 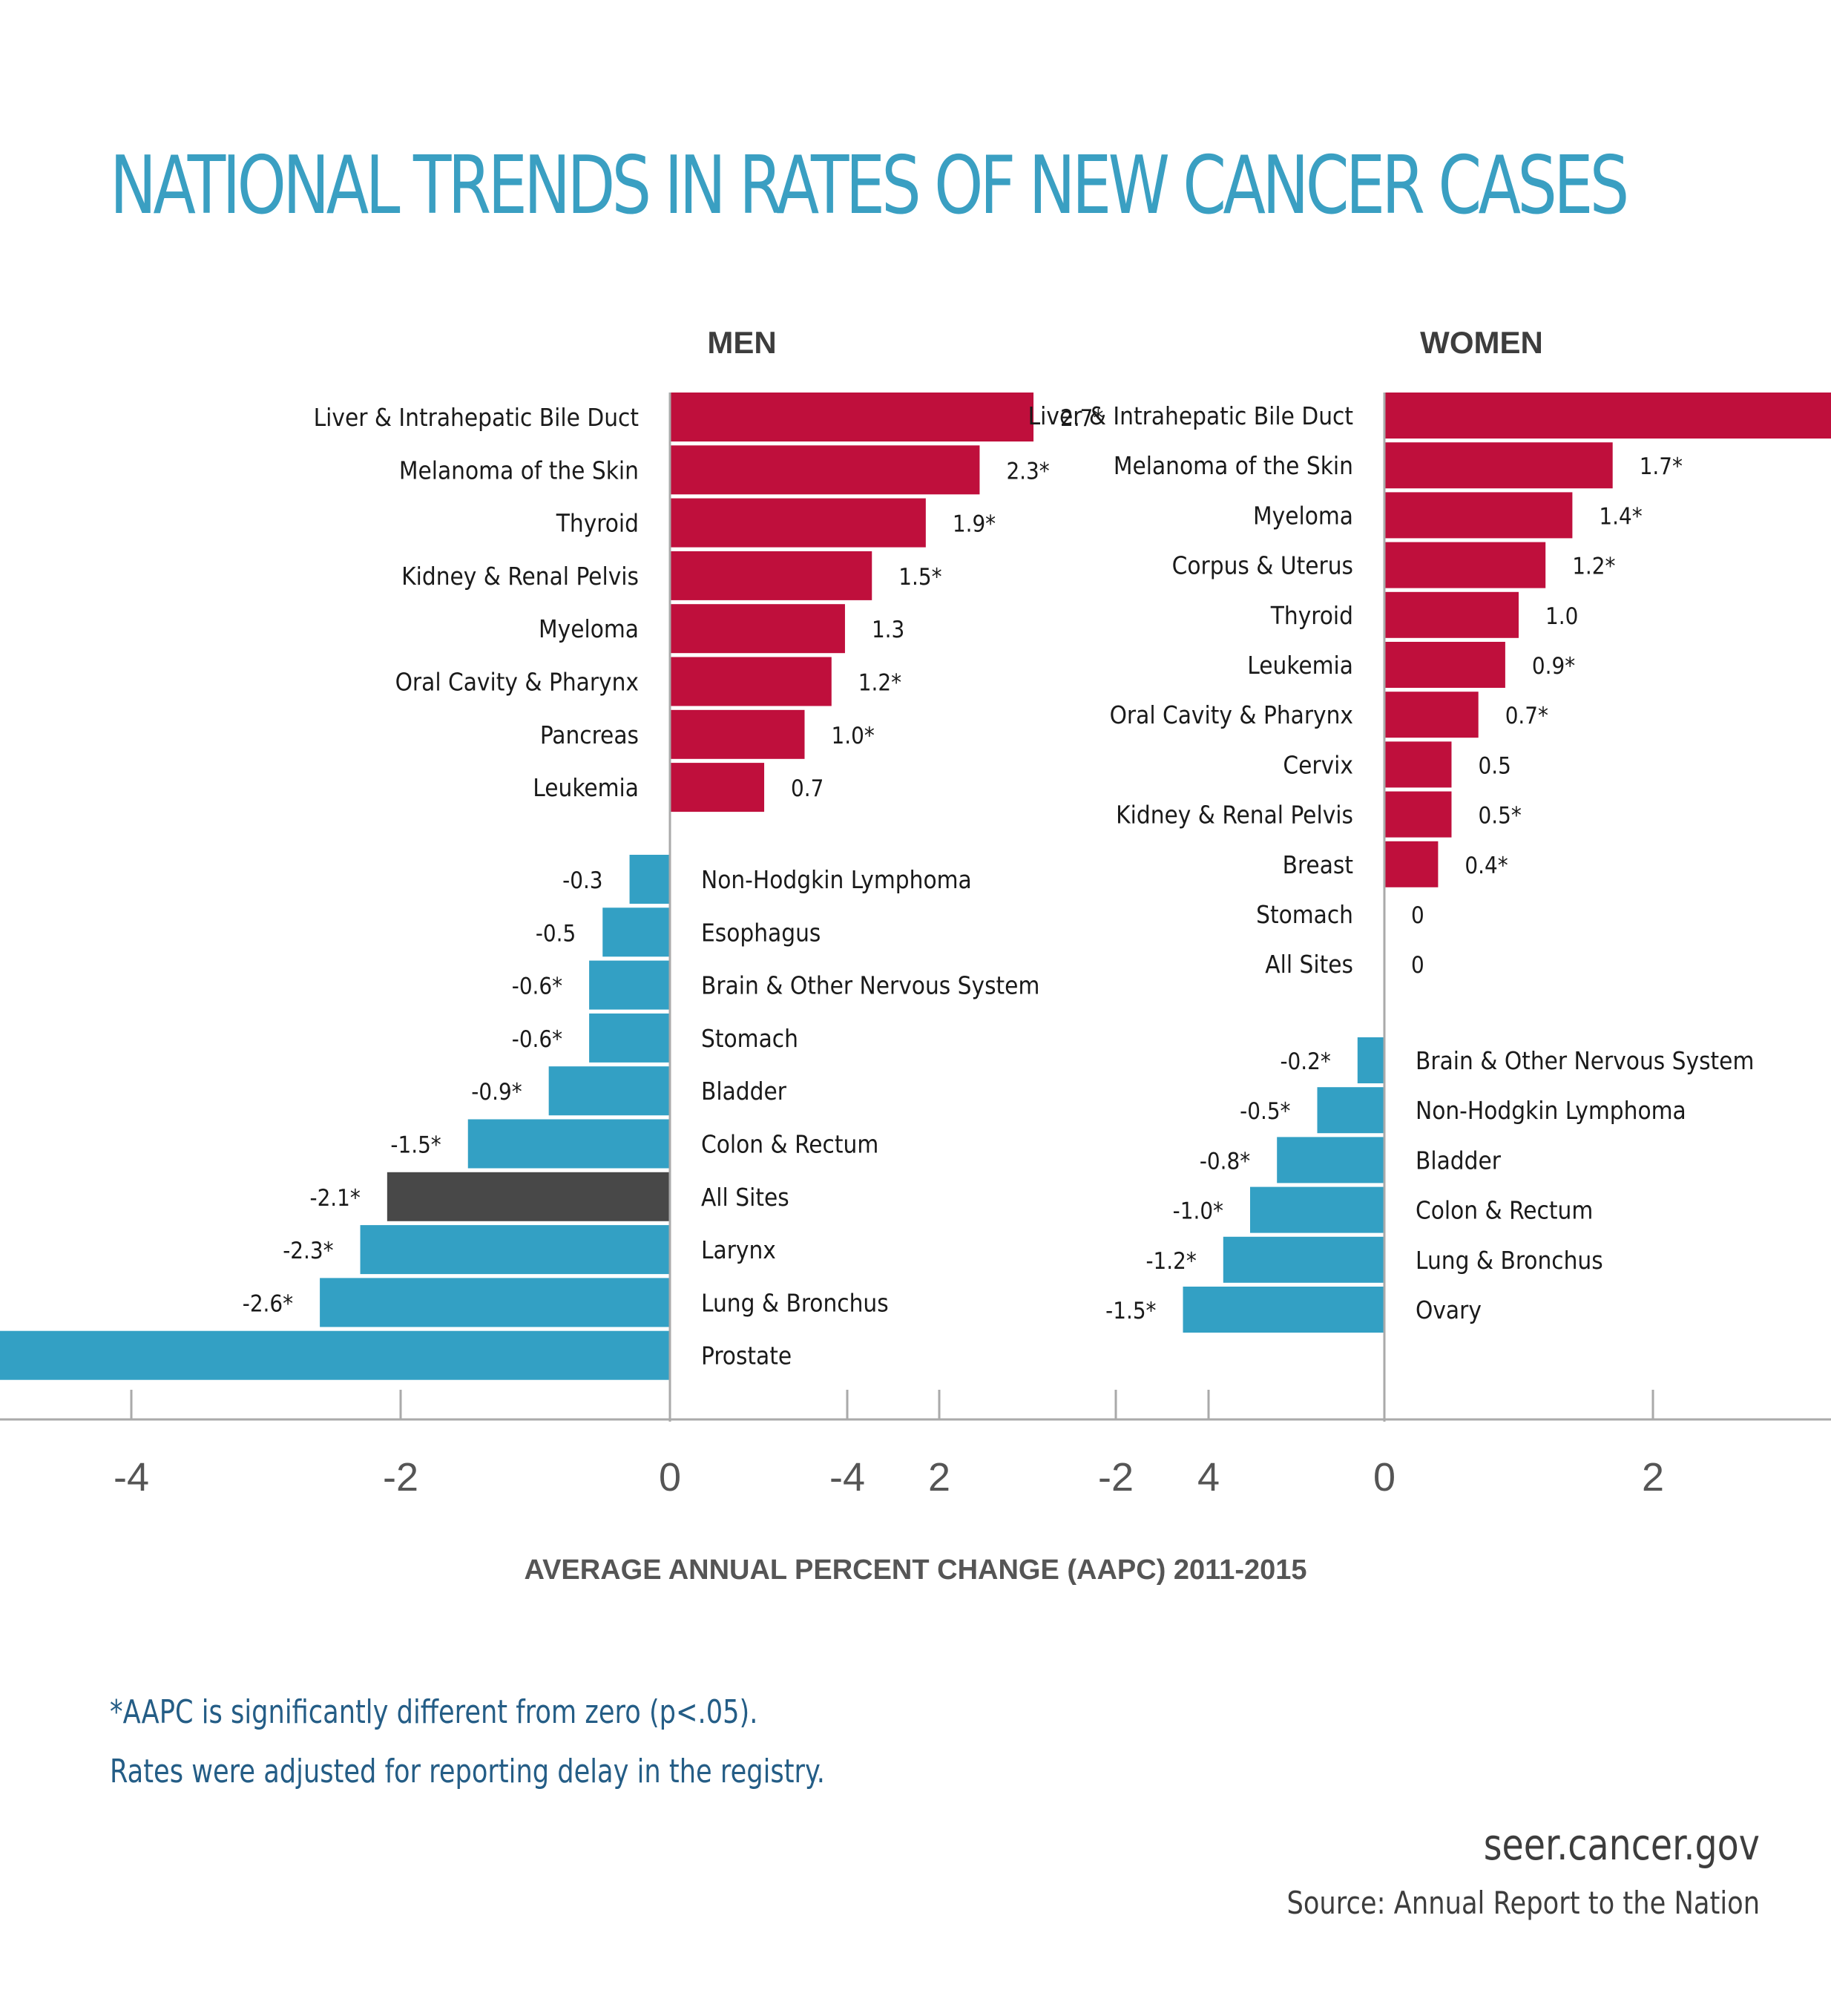 What do you see at coordinates (1234, 465) in the screenshot?
I see `women-category-label: Melanoma of the Skin` at bounding box center [1234, 465].